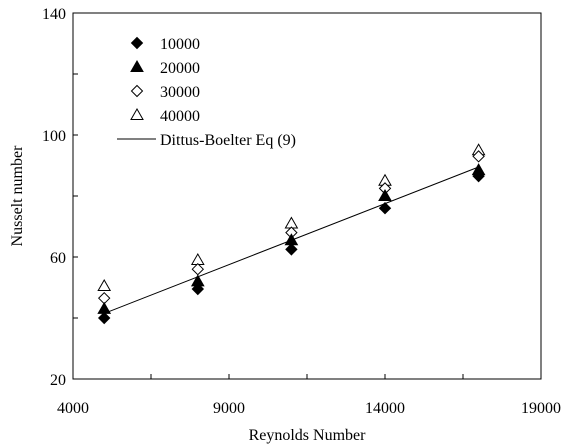 The height and width of the screenshot is (445, 563). Describe the element at coordinates (17, 196) in the screenshot. I see `y-axis-title: Nusselt number` at that location.